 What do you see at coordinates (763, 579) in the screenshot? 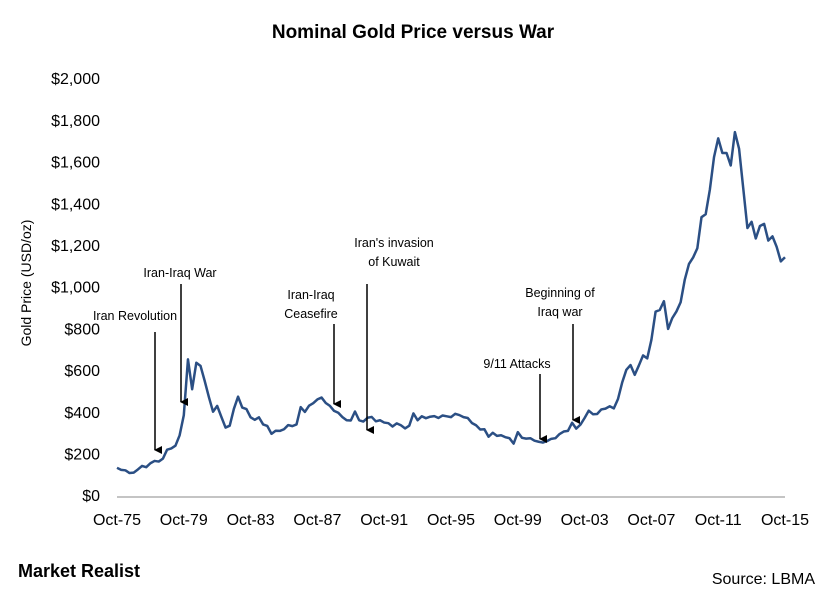
I see `source: Source: LBMA` at bounding box center [763, 579].